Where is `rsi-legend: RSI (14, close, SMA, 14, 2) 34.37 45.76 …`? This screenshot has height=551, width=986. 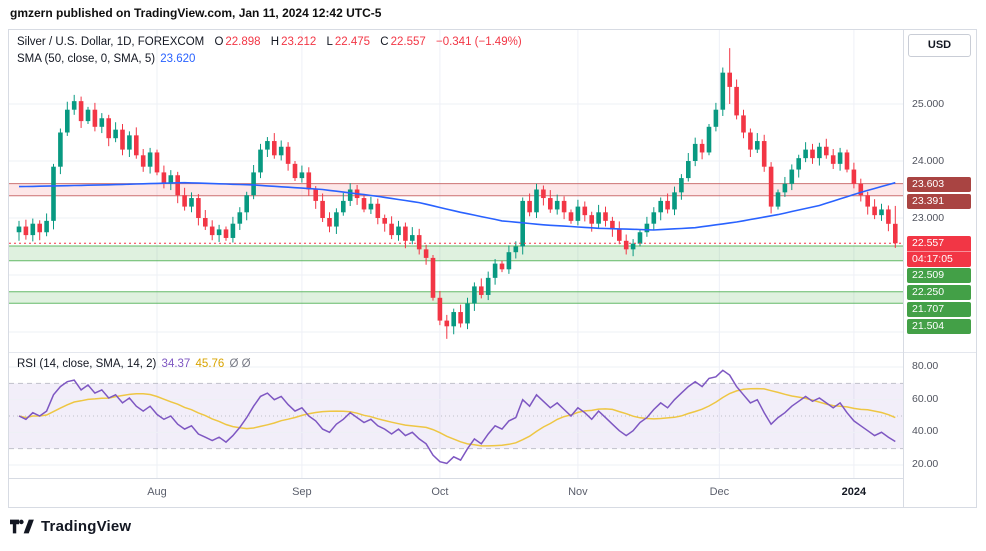 rsi-legend: RSI (14, close, SMA, 14, 2) 34.37 45.76 … is located at coordinates (134, 364).